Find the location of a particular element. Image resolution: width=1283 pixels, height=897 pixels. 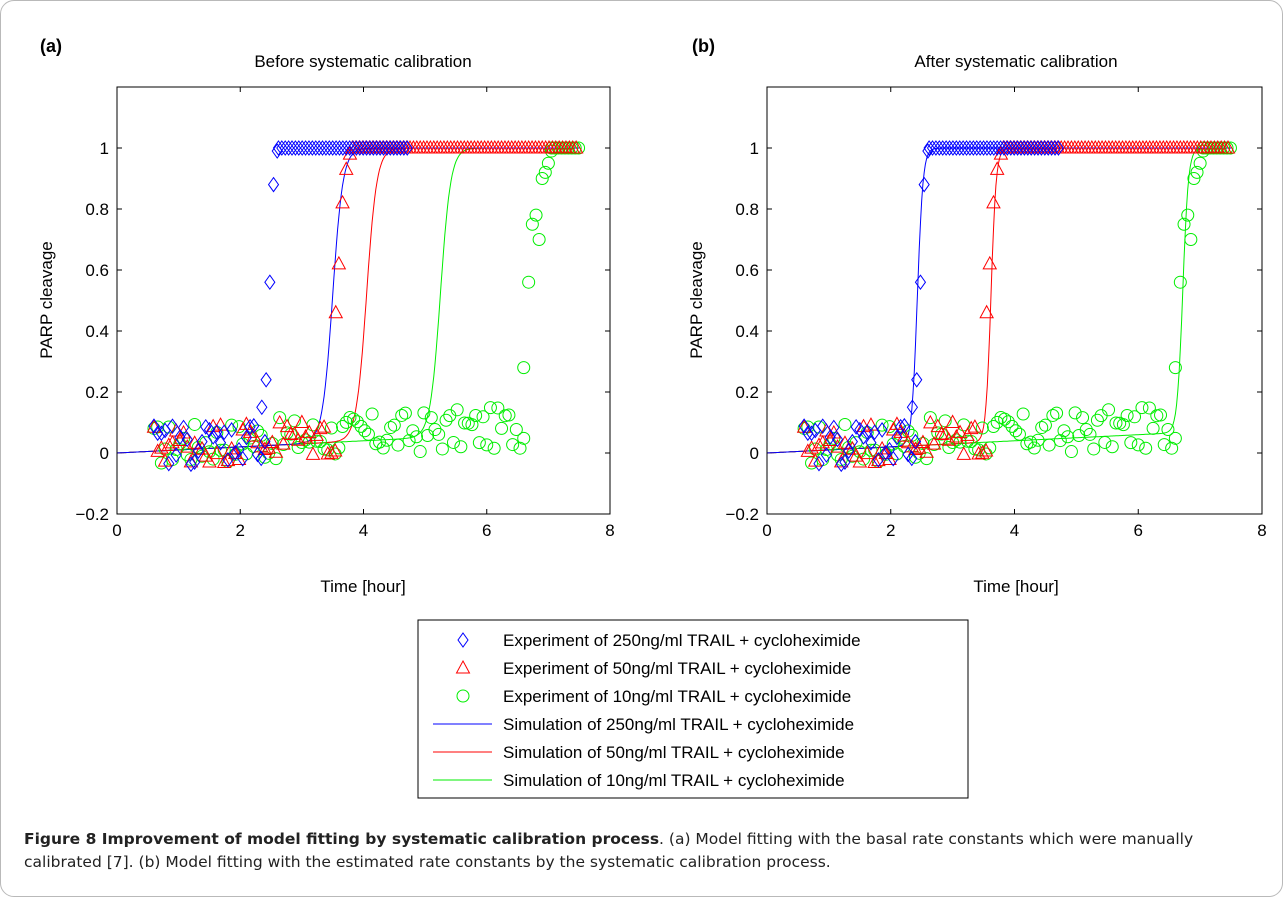

x-tick-label: 6 is located at coordinates (486, 530).